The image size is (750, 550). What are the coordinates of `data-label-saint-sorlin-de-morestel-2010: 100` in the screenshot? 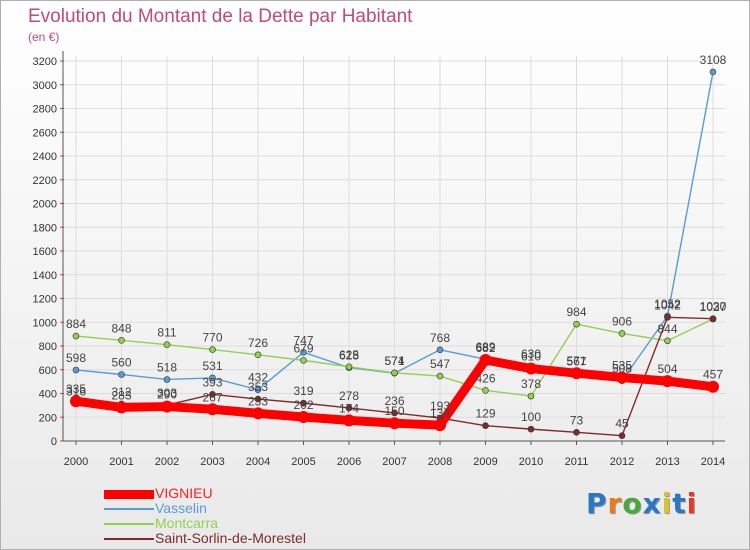 It's located at (531, 417).